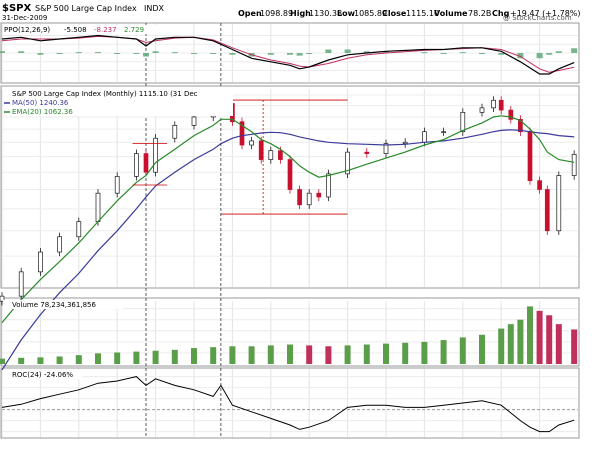  What do you see at coordinates (42, 112) in the screenshot?
I see `ema-legend: EMA(20) 1062.36` at bounding box center [42, 112].